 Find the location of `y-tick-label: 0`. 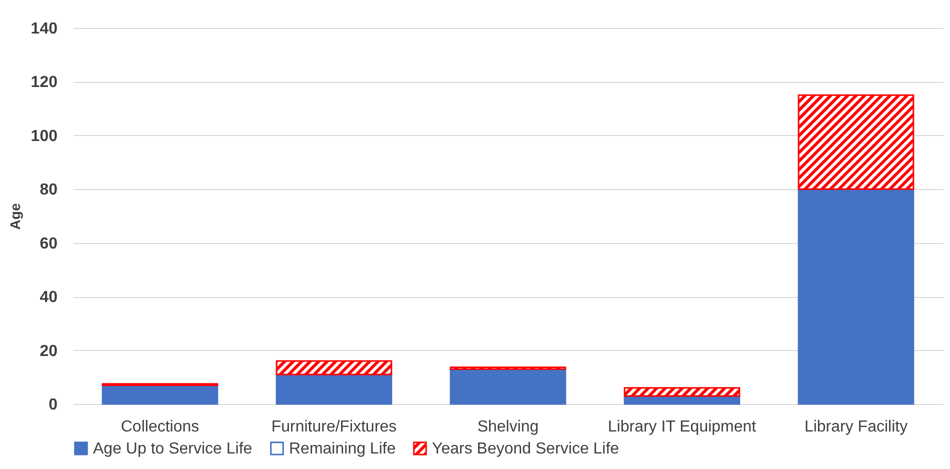

y-tick-label: 0 is located at coordinates (53, 405).